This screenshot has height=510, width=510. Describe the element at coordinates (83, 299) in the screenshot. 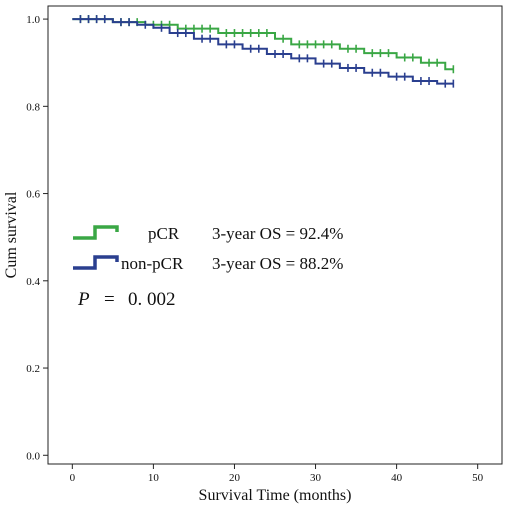

I see `p-value-symbol: P` at that location.